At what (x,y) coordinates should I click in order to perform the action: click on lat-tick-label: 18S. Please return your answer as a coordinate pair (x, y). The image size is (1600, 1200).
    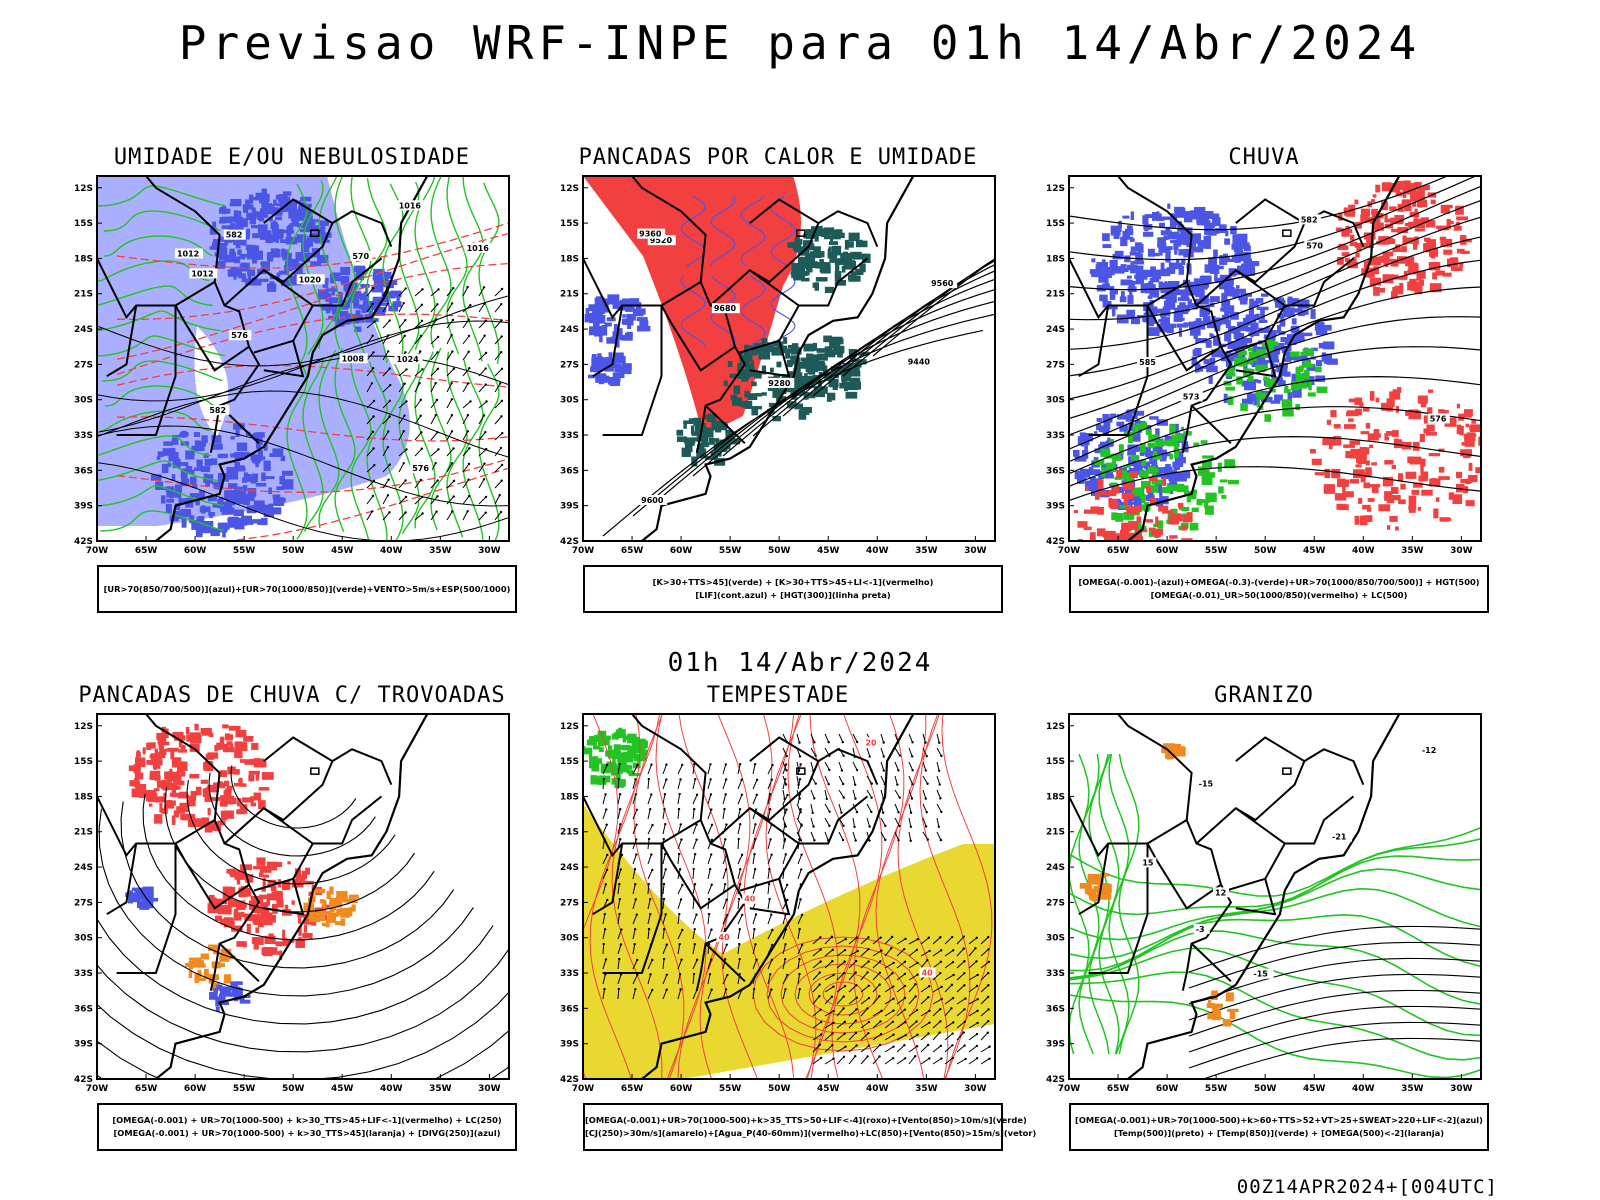
    Looking at the image, I should click on (83, 259).